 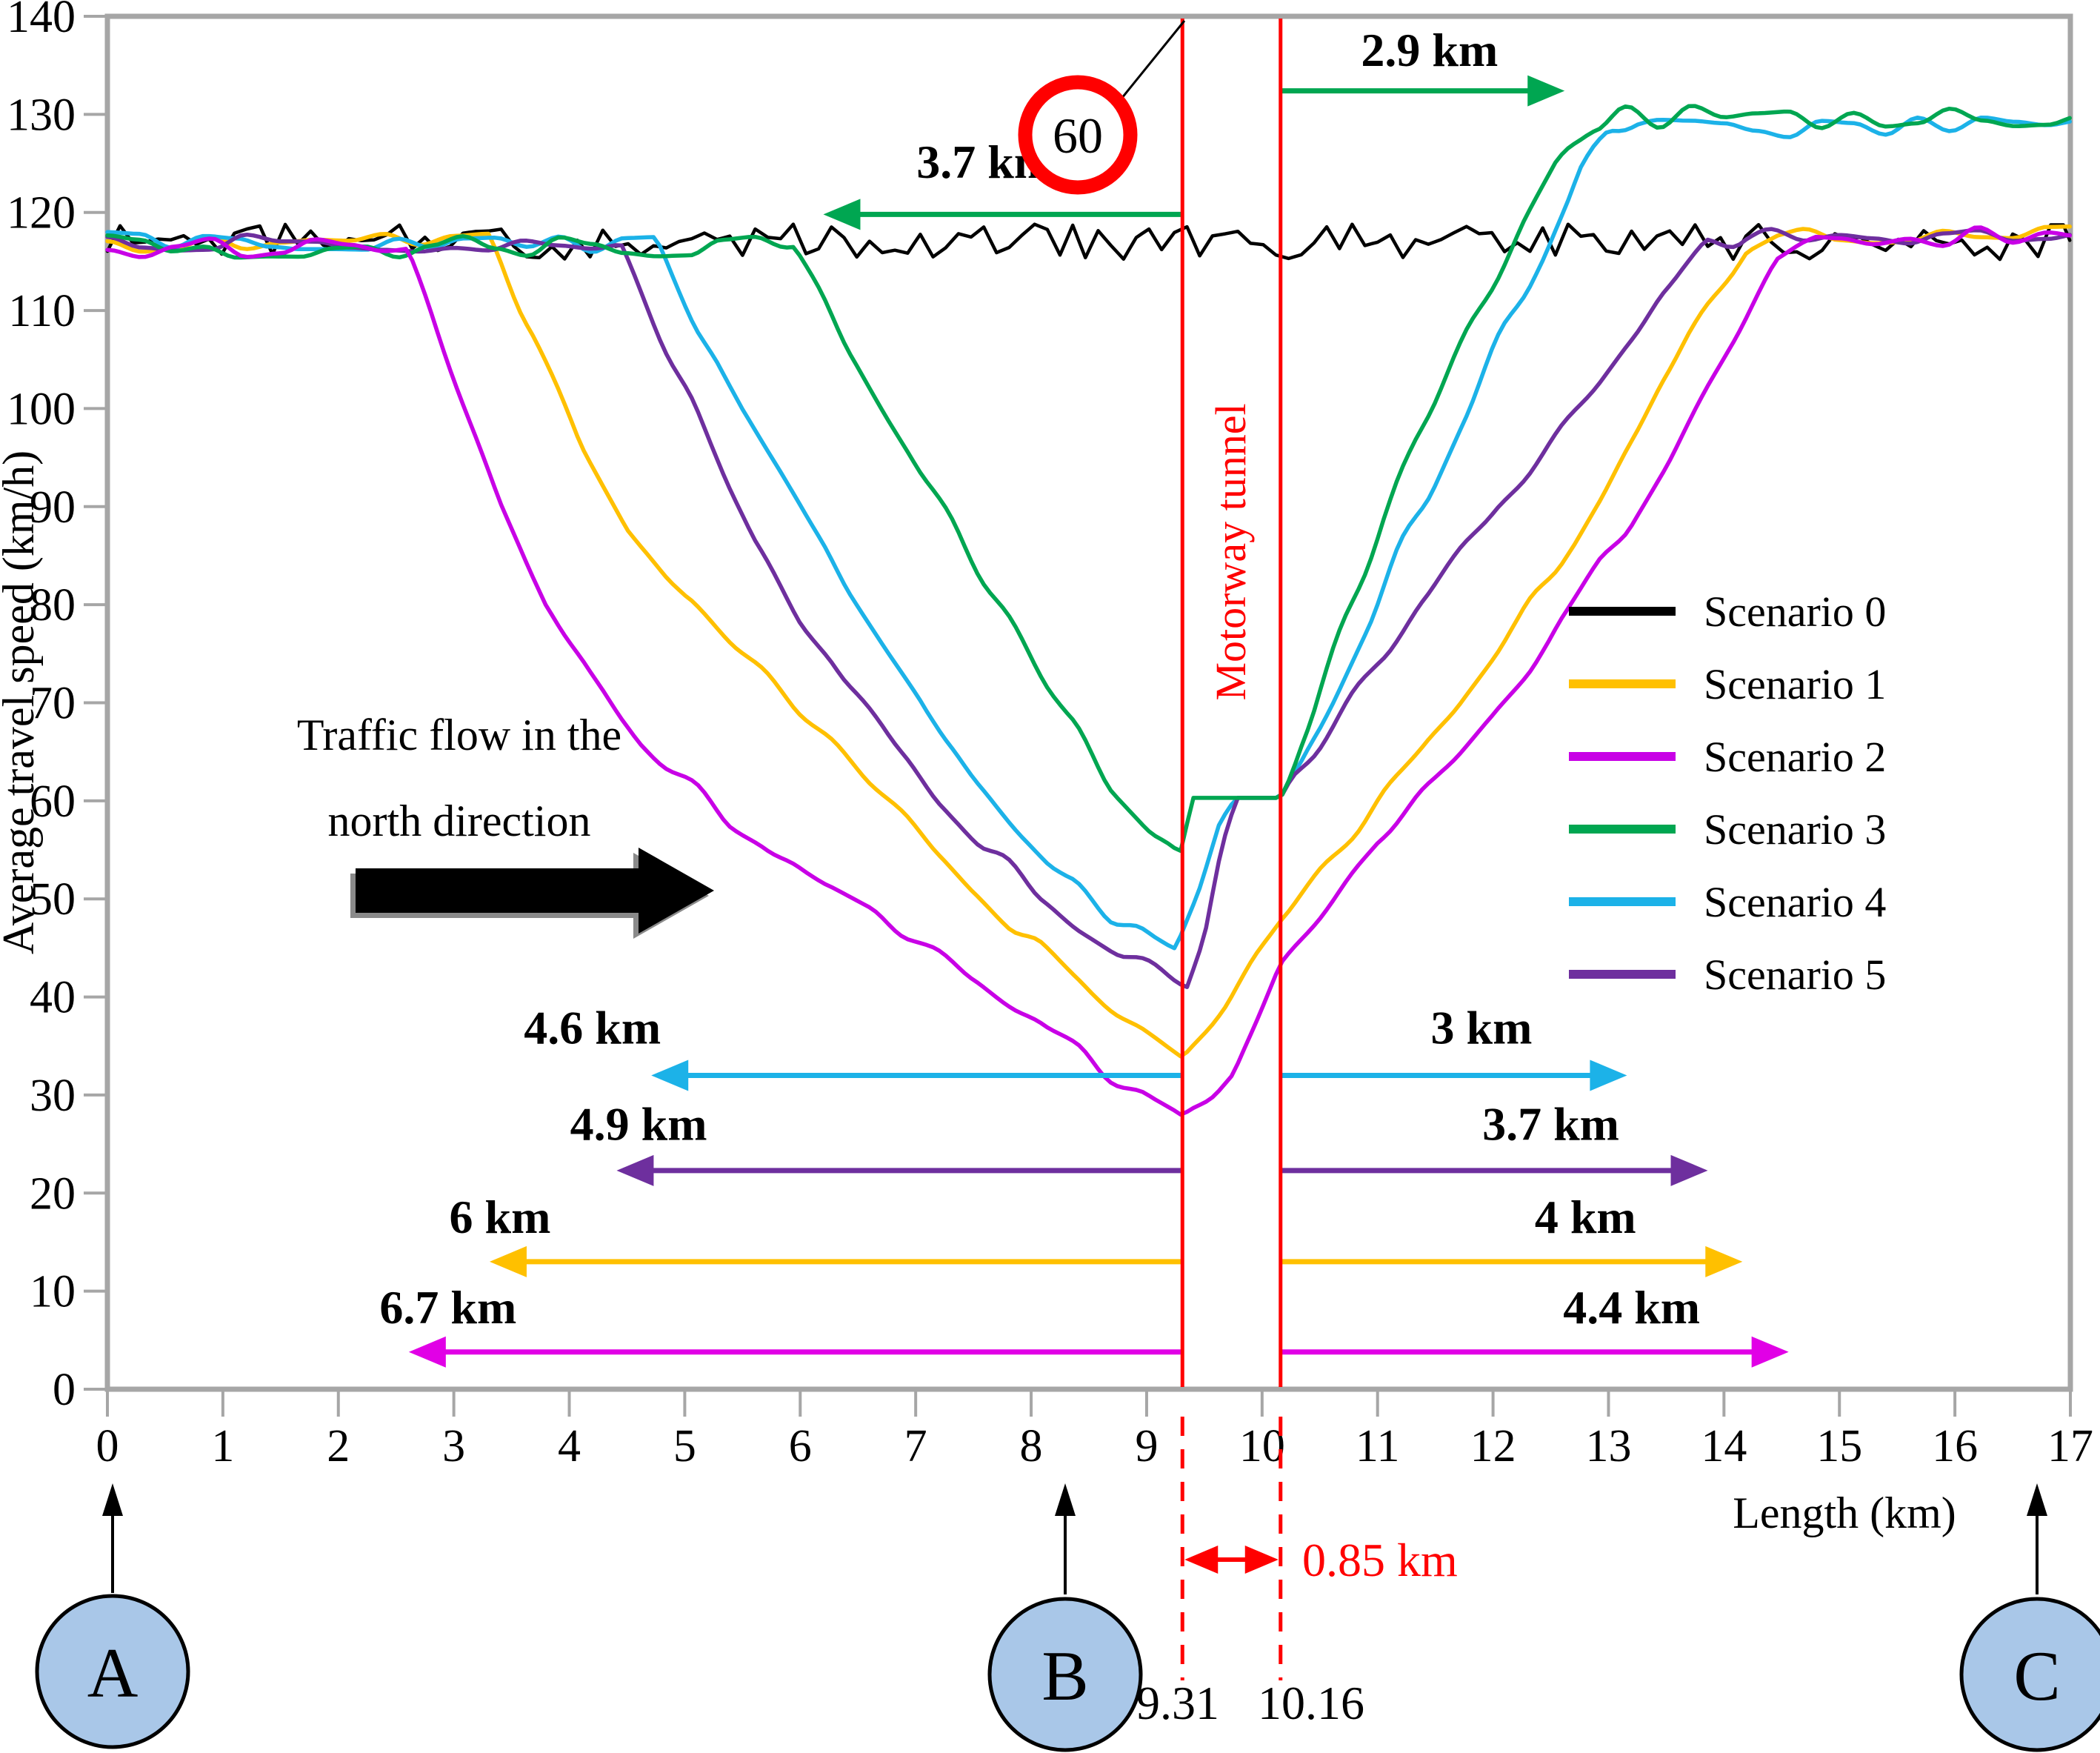 What do you see at coordinates (41, 409) in the screenshot?
I see `y-tick-label: 100` at bounding box center [41, 409].